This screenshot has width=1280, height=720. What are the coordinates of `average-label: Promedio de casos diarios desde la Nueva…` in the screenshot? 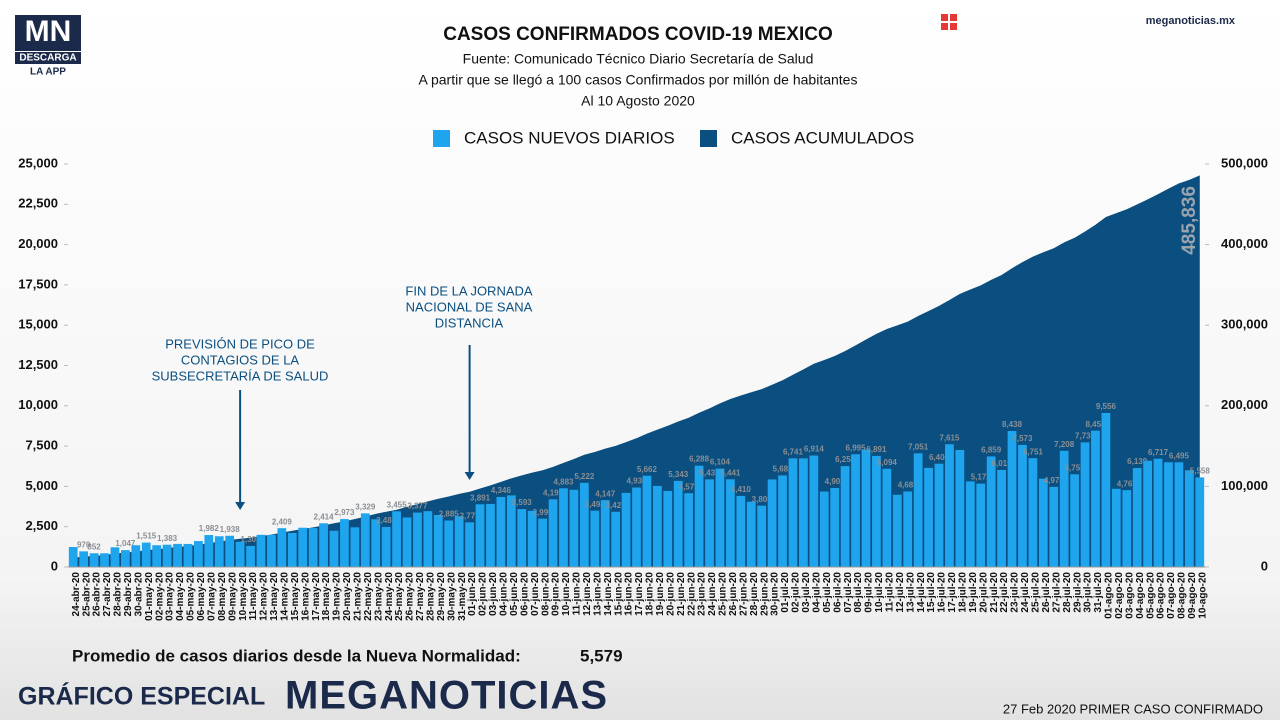 It's located at (296, 655).